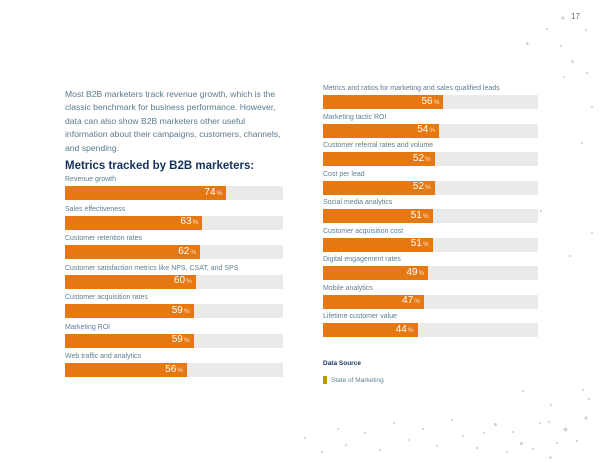  What do you see at coordinates (129, 311) in the screenshot?
I see `bar-fill: 59%` at bounding box center [129, 311].